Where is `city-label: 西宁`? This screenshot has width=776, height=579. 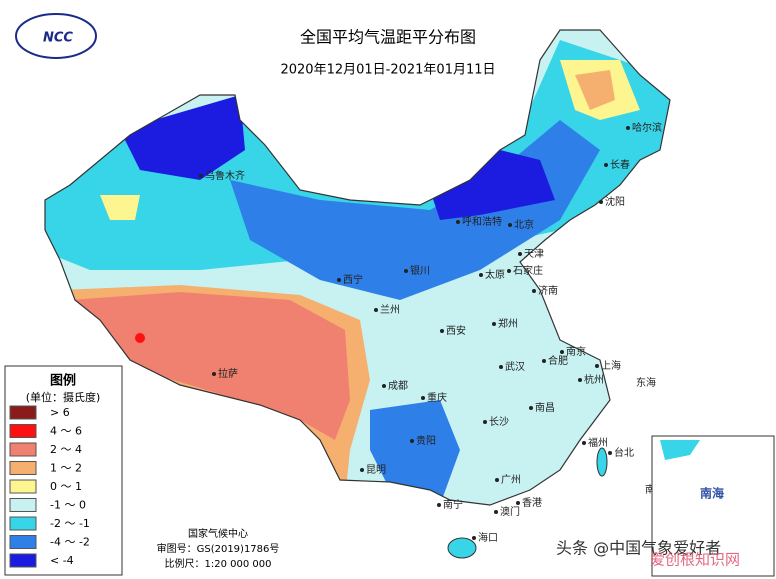 city-label: 西宁 is located at coordinates (353, 279).